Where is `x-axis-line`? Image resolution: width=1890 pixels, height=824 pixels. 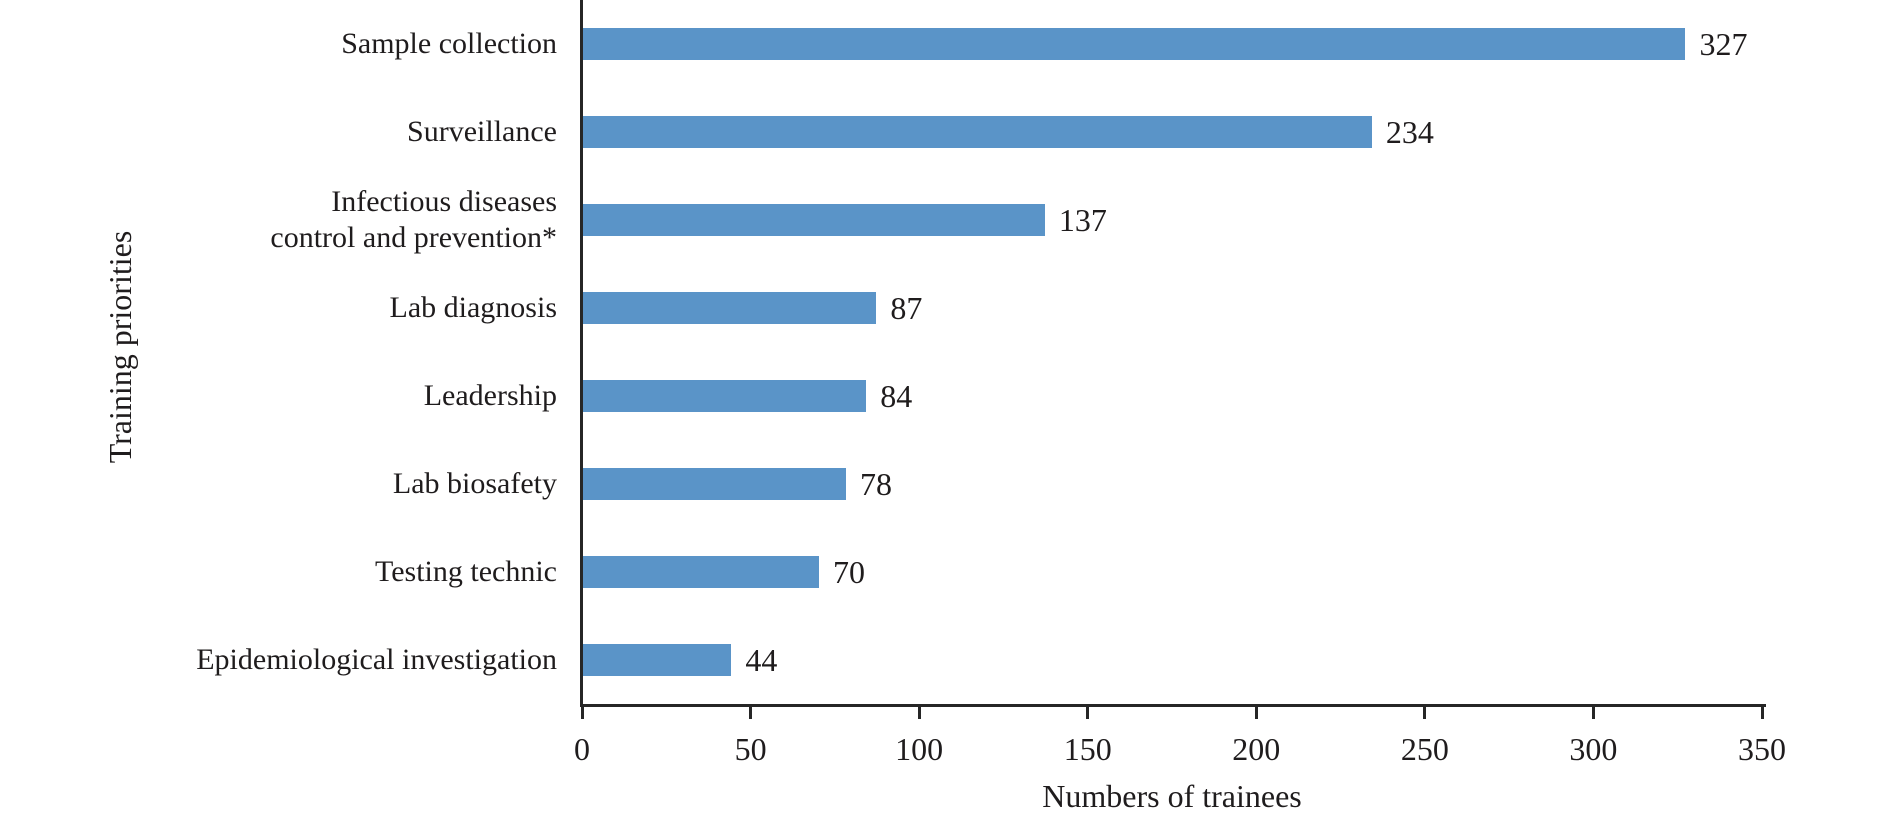 x-axis-line is located at coordinates (1173, 705).